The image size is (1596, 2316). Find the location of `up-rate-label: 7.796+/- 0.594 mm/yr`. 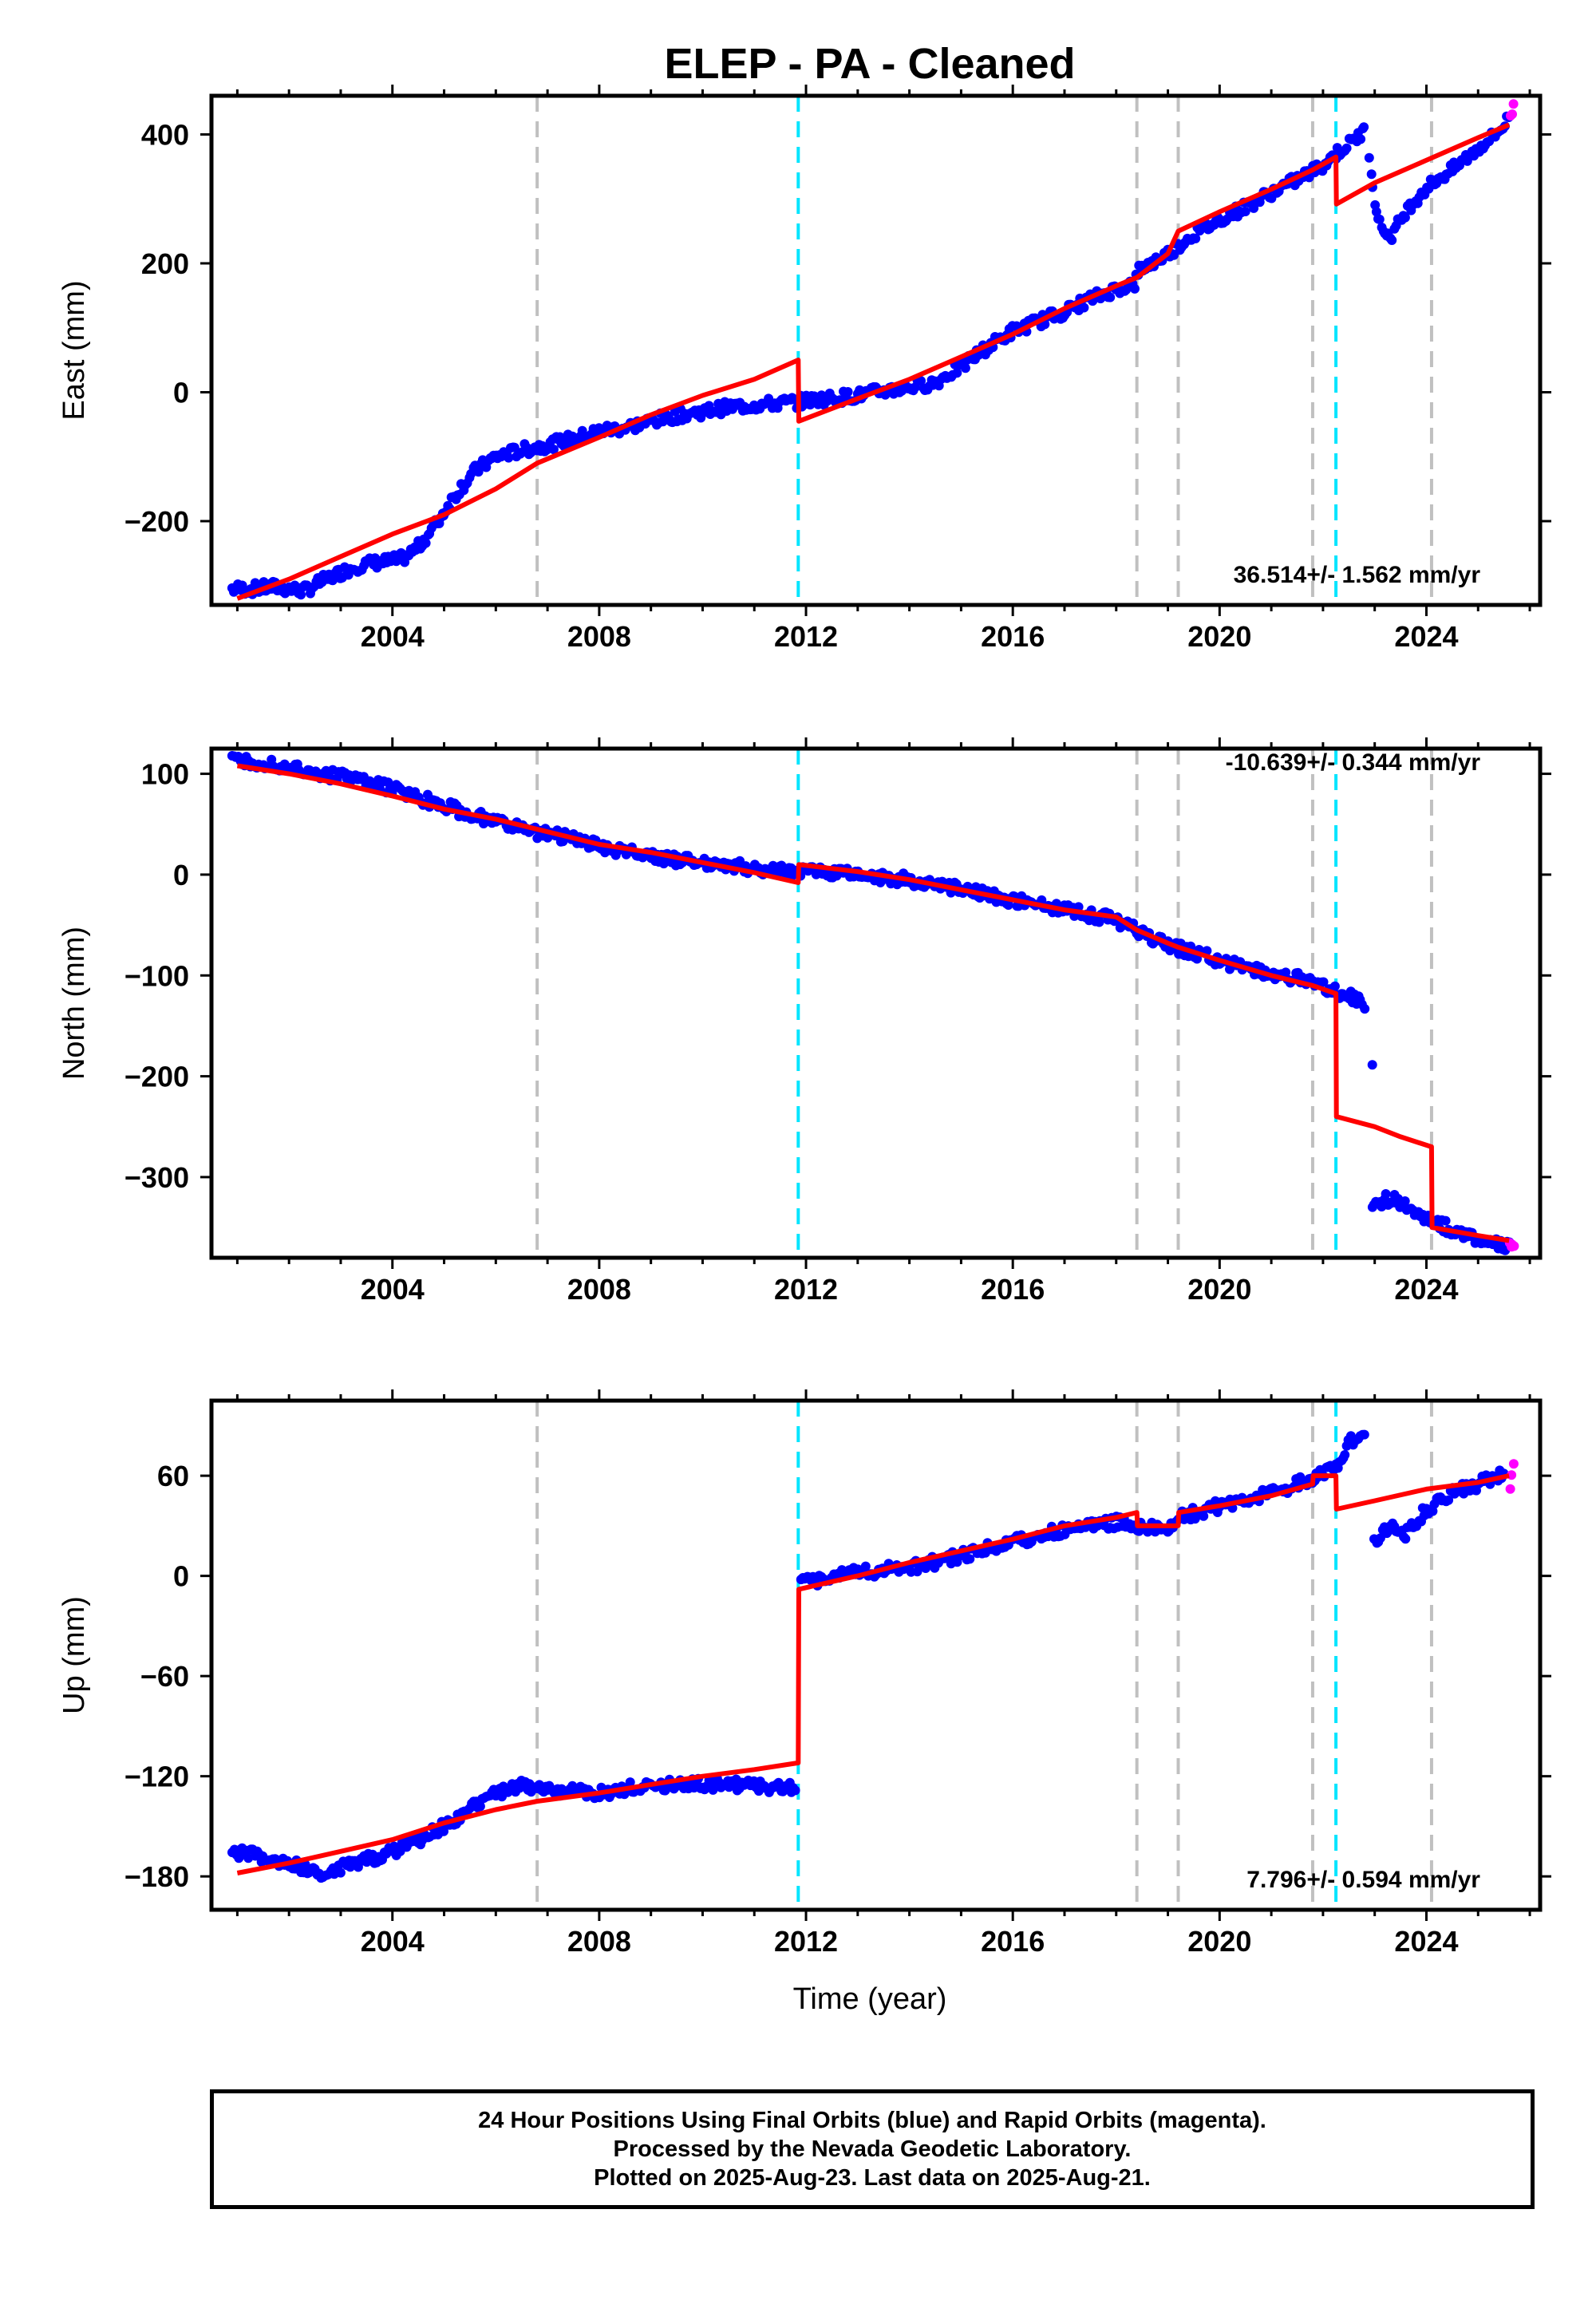

up-rate-label: 7.796+/- 0.594 mm/yr is located at coordinates (1363, 1880).